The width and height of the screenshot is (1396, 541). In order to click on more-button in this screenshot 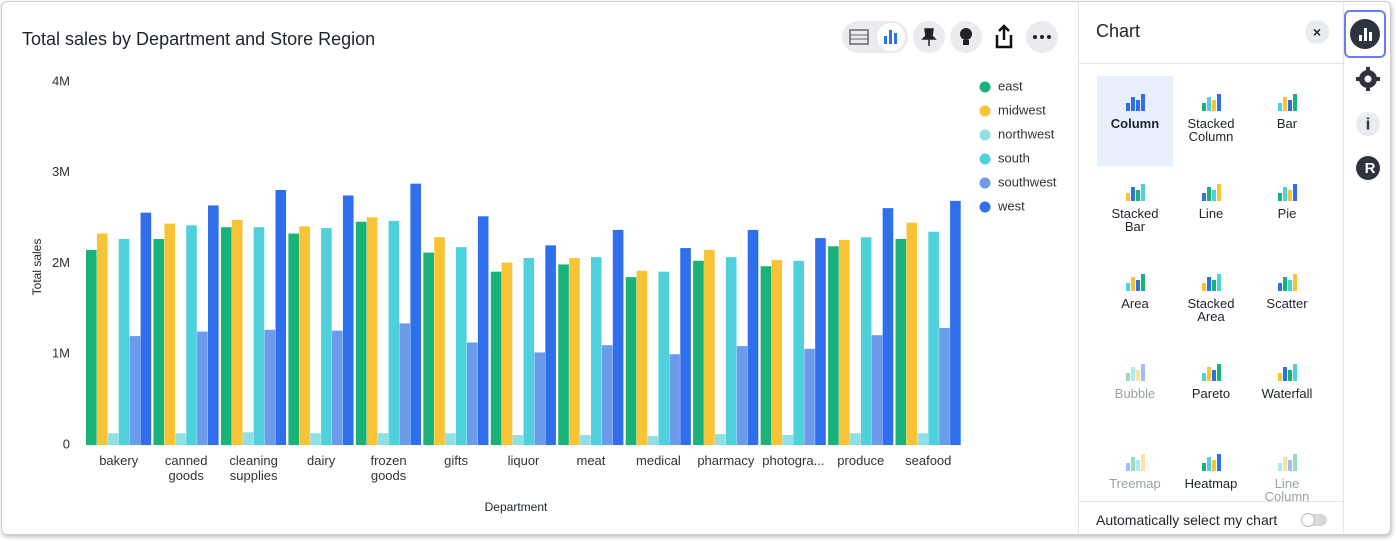, I will do `click(1042, 37)`.